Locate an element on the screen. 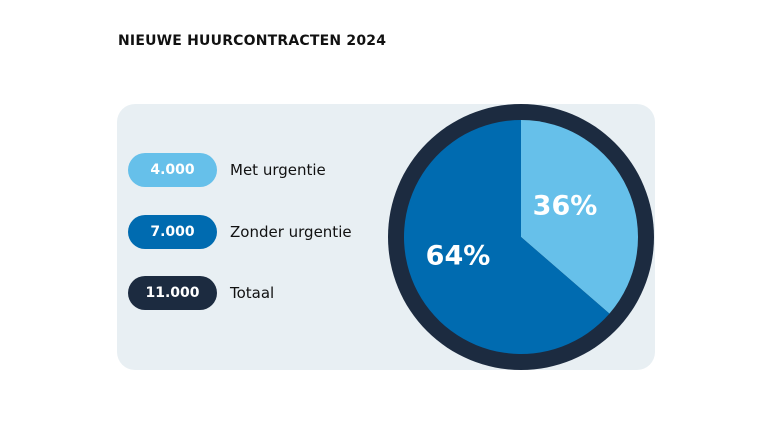 The height and width of the screenshot is (432, 768). legend-value-badge: 11.000 is located at coordinates (172, 293).